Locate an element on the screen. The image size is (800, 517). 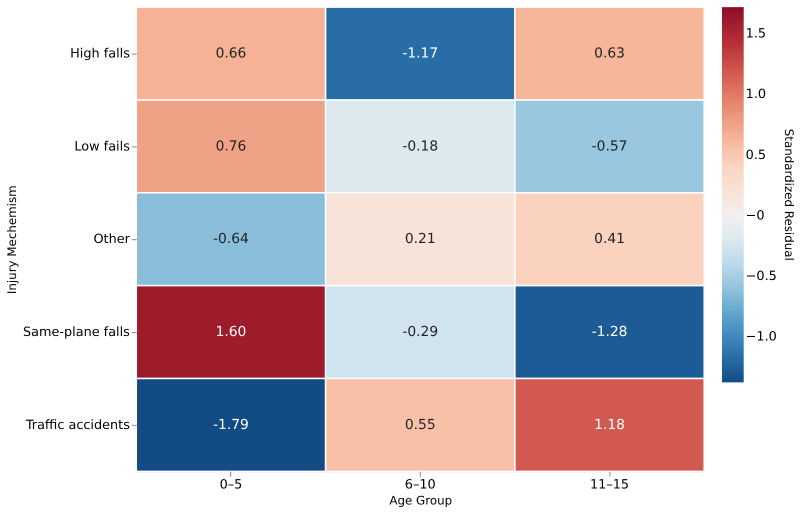
data-label: -0.64 is located at coordinates (231, 239).